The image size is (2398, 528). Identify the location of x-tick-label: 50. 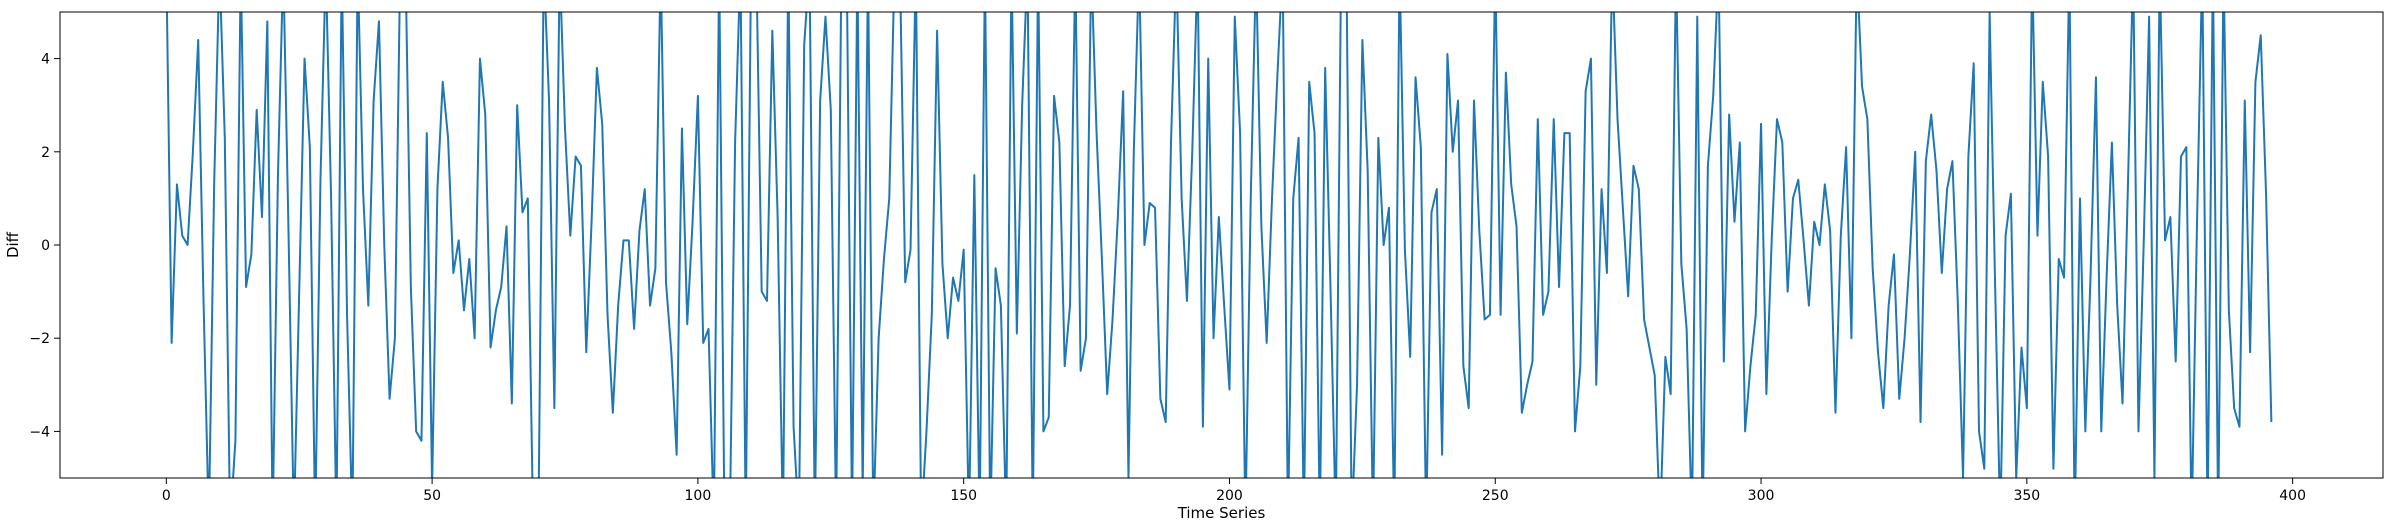
(432, 496).